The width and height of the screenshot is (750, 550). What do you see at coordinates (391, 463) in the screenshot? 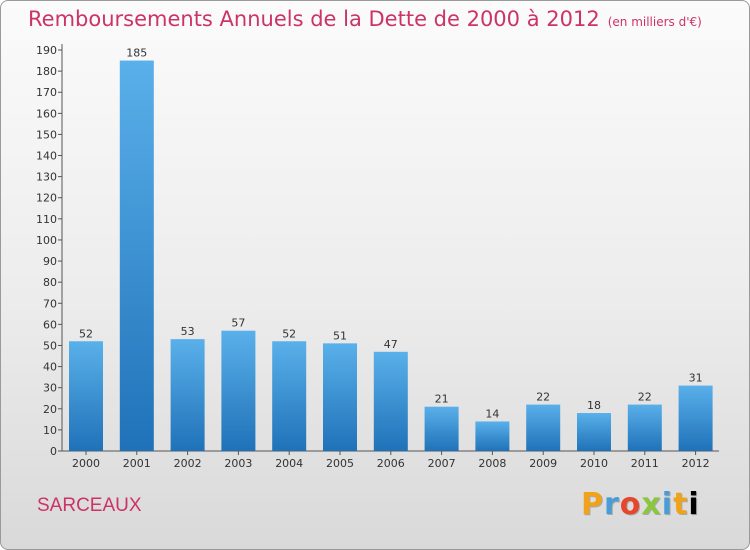
I see `x-tick-label: 2006` at bounding box center [391, 463].